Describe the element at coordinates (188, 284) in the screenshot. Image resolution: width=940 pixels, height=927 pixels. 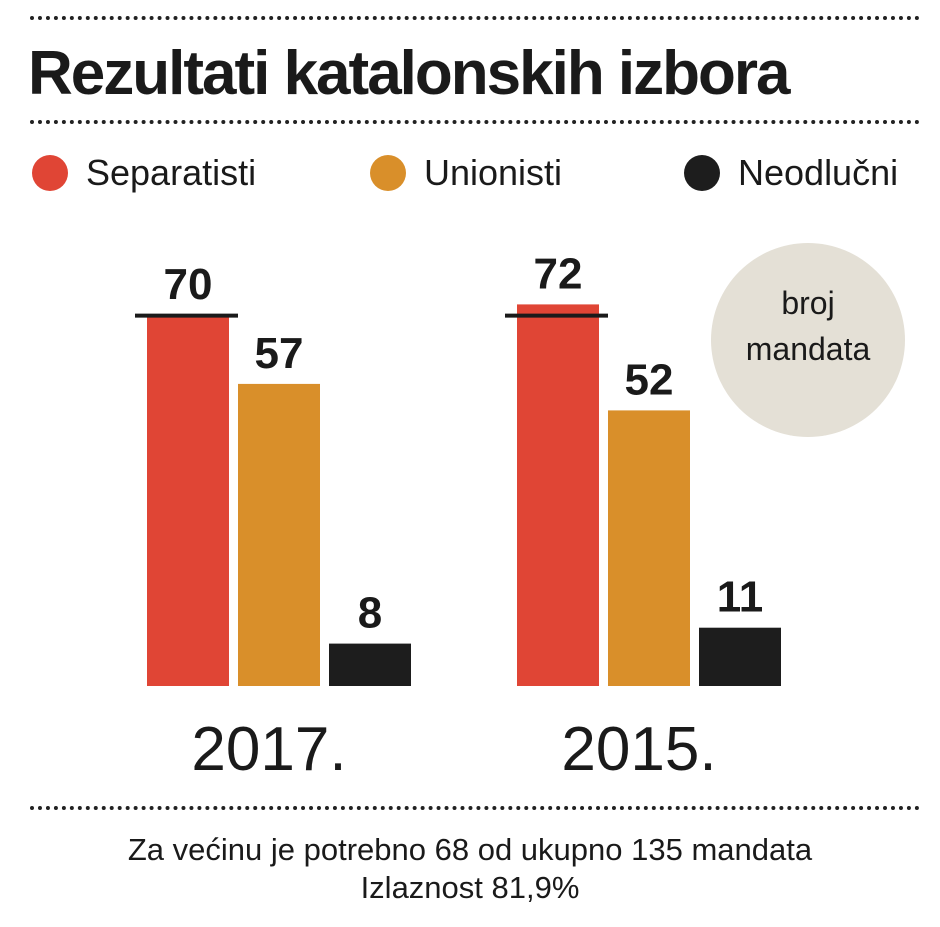
I see `data-label: 70` at that location.